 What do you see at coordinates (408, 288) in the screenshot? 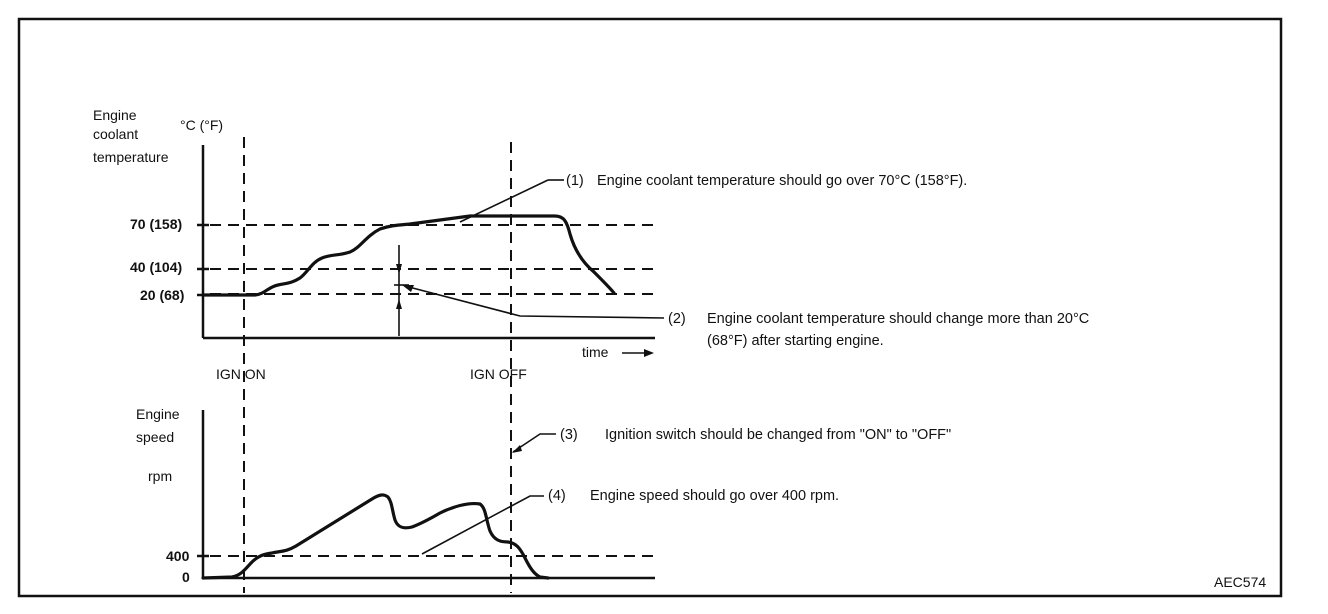
I see `note-2-arrow-head` at bounding box center [408, 288].